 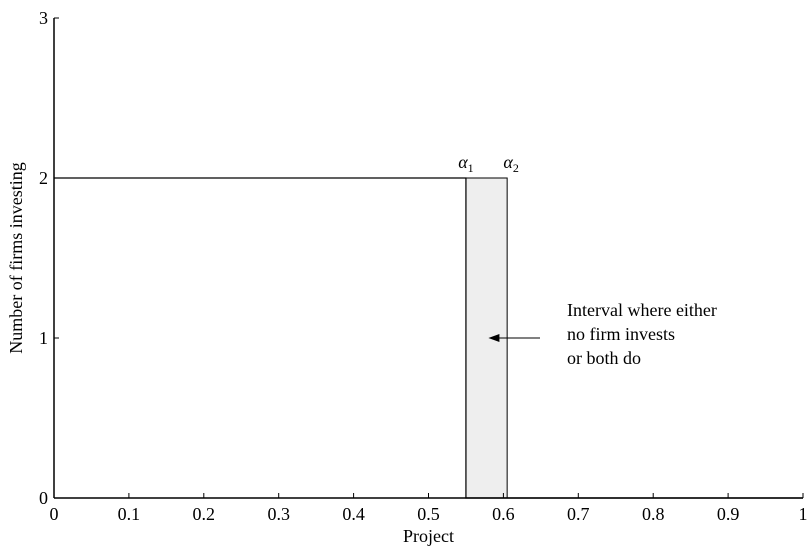 I want to click on annotation-line: Interval where either, so click(x=642, y=310).